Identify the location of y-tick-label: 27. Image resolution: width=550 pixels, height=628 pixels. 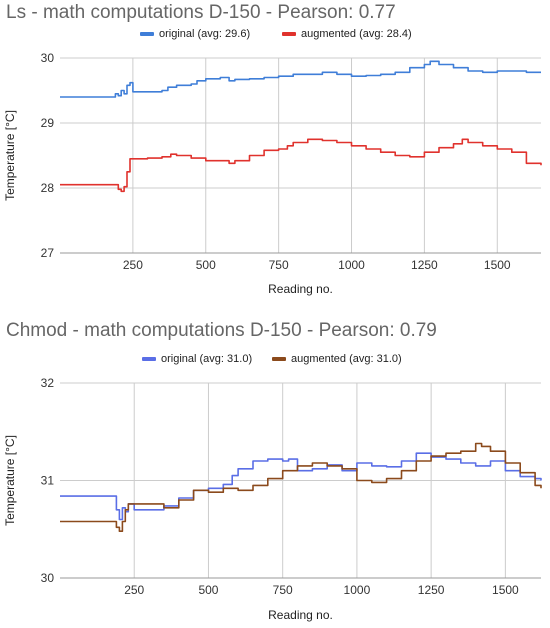
(48, 253).